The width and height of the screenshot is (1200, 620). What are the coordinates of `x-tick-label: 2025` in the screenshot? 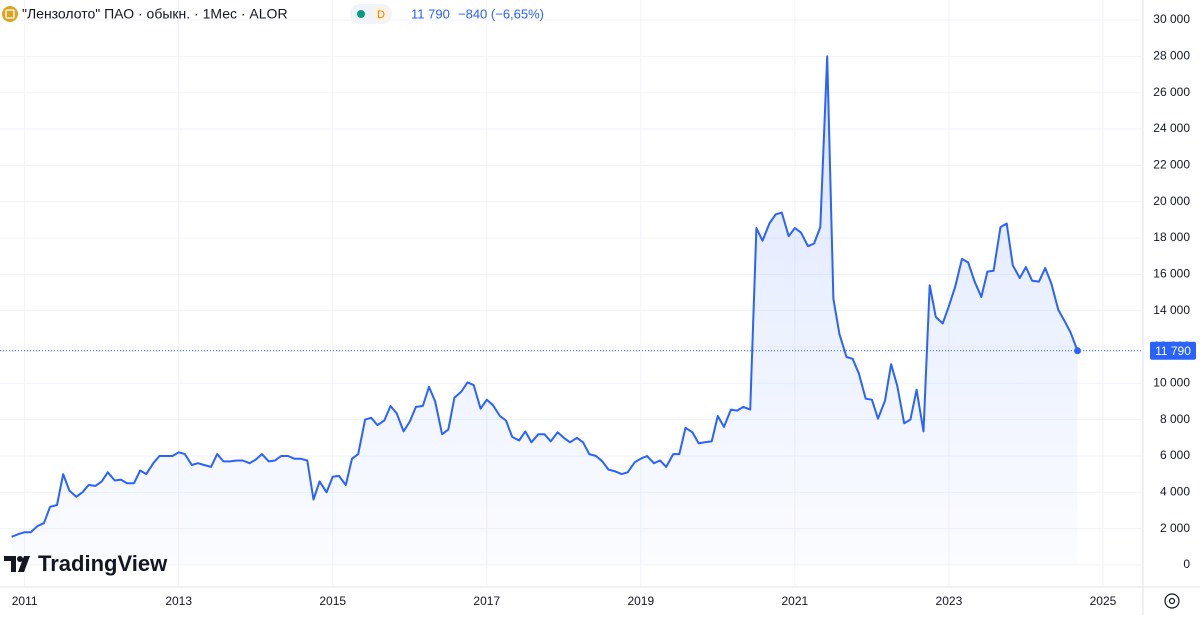 It's located at (1103, 601).